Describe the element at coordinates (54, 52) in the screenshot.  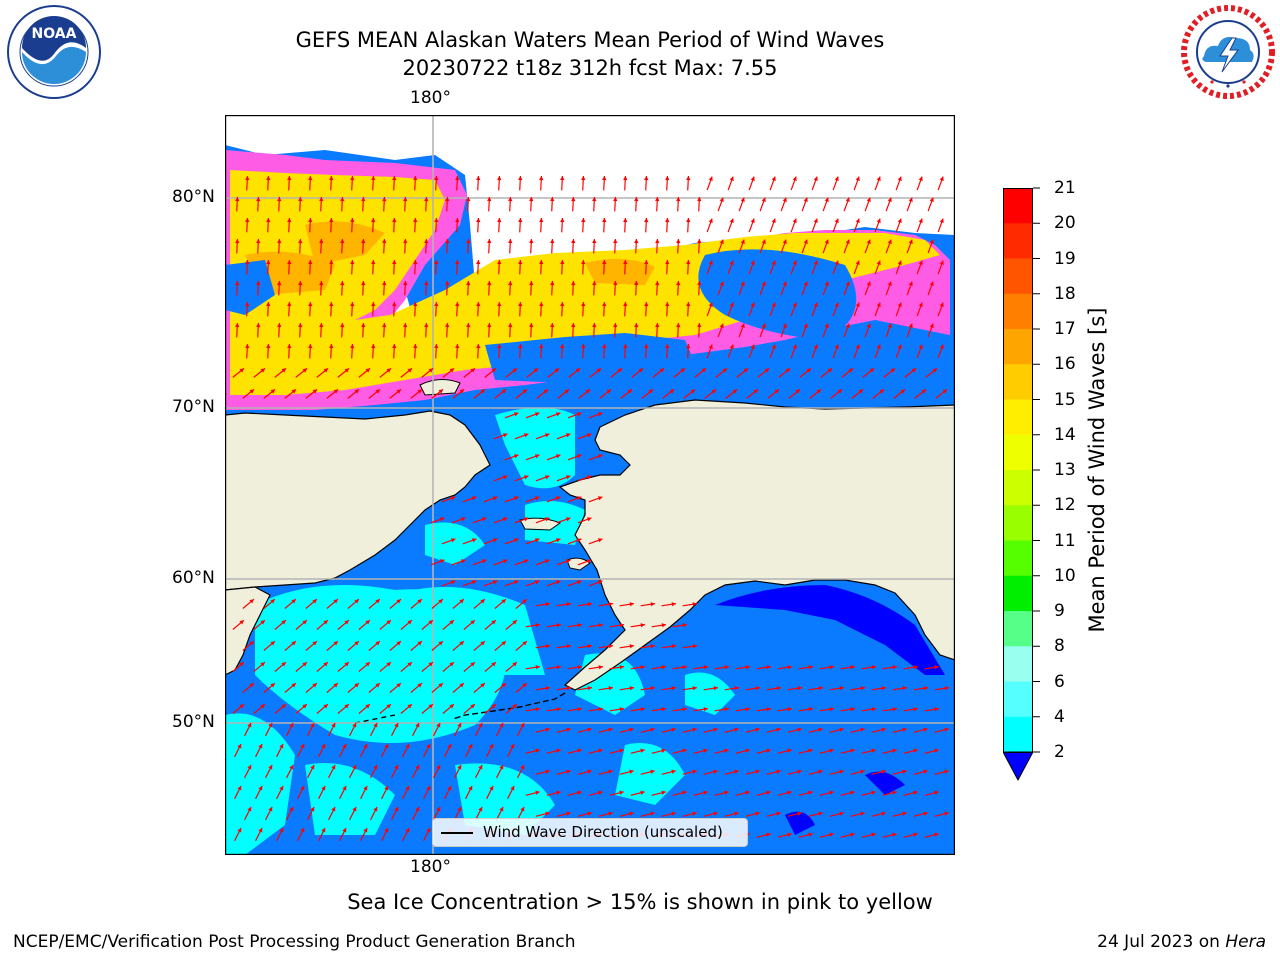
I see `noaa-logo-icon: NOAA` at that location.